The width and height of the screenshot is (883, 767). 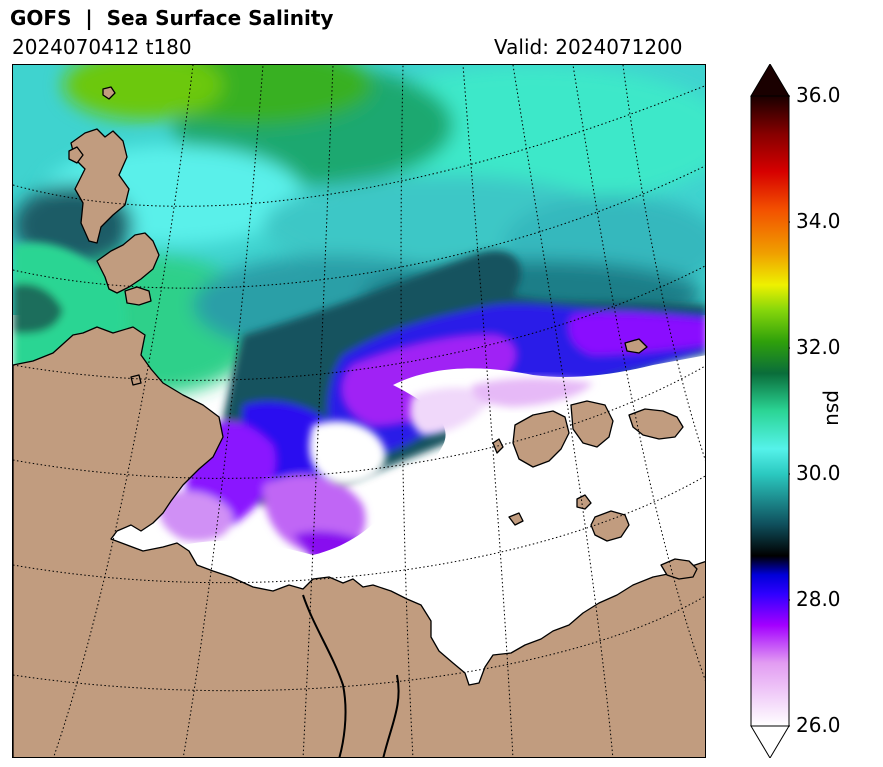 What do you see at coordinates (818, 473) in the screenshot?
I see `colorbar-tick-label: 30.0` at bounding box center [818, 473].